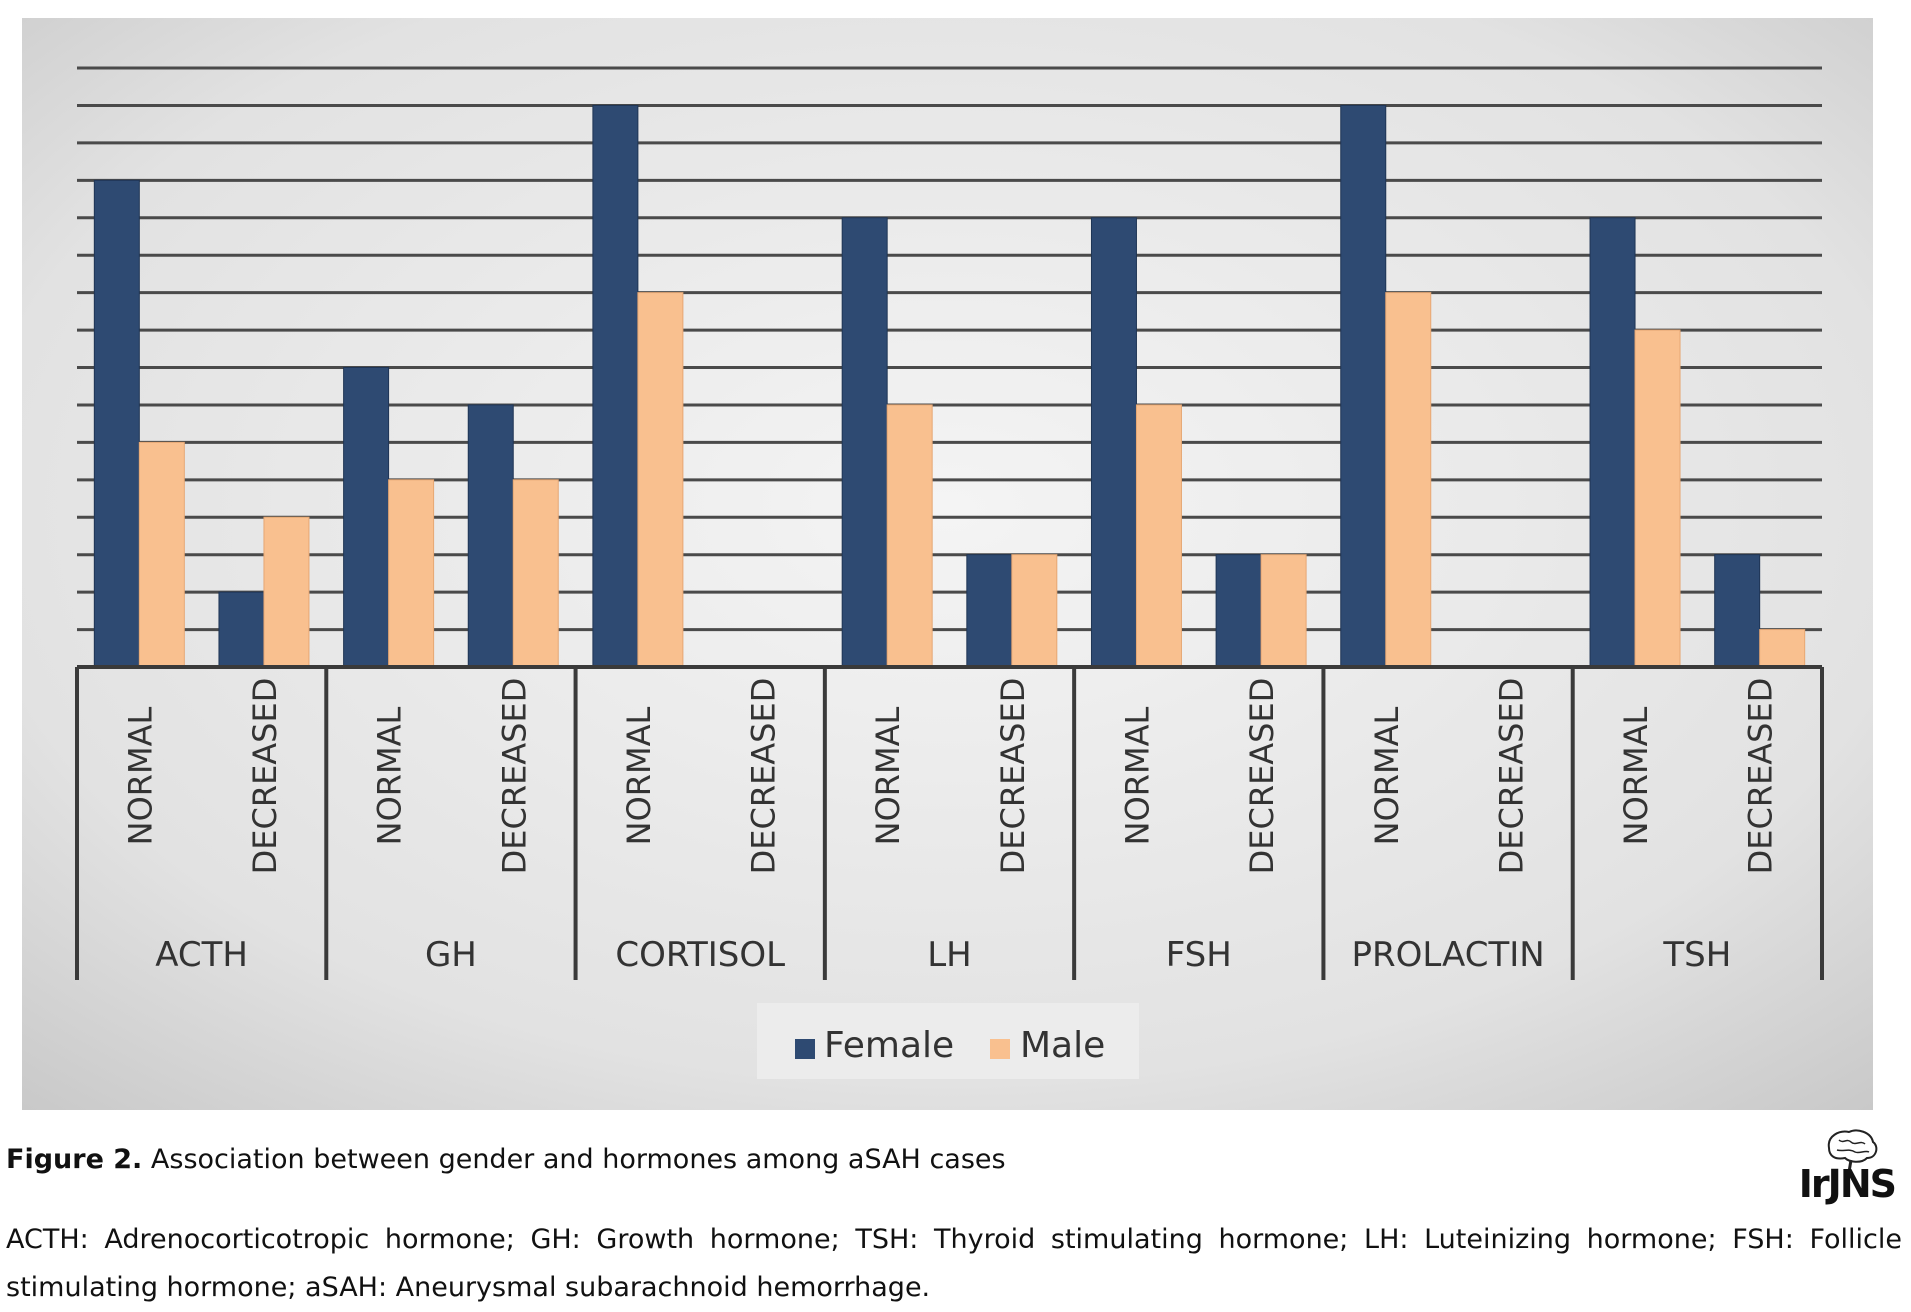 This screenshot has width=1911, height=1312. What do you see at coordinates (1447, 955) in the screenshot?
I see `group-label: PROLACTIN` at bounding box center [1447, 955].